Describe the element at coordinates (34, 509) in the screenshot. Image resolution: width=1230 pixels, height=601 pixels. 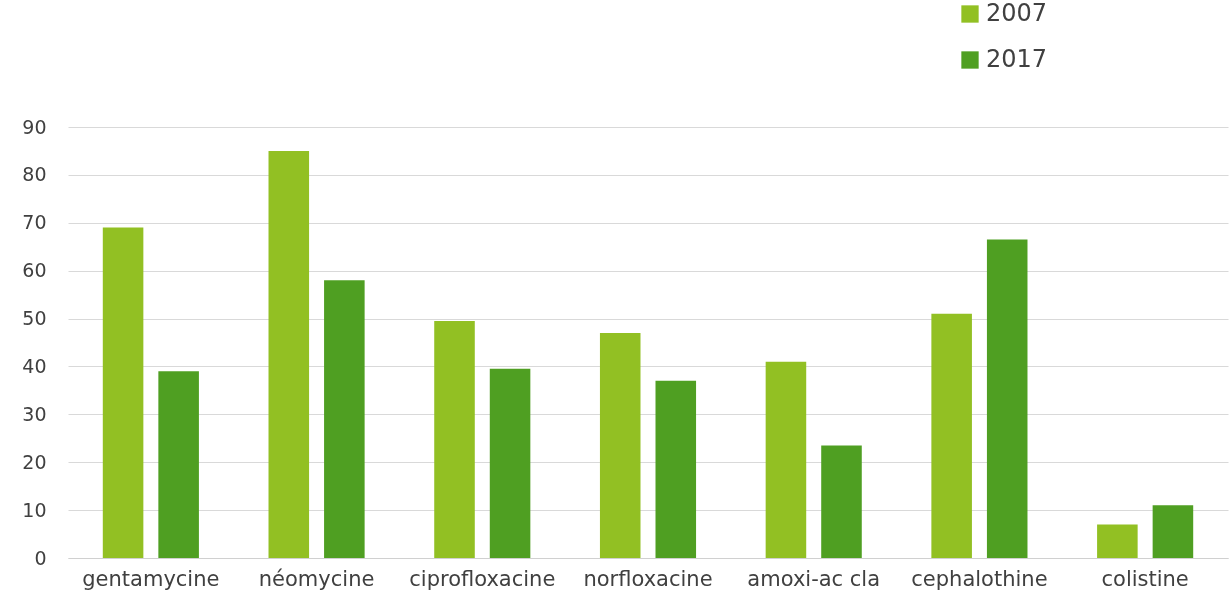
I see `y-tick-label: 10` at that location.